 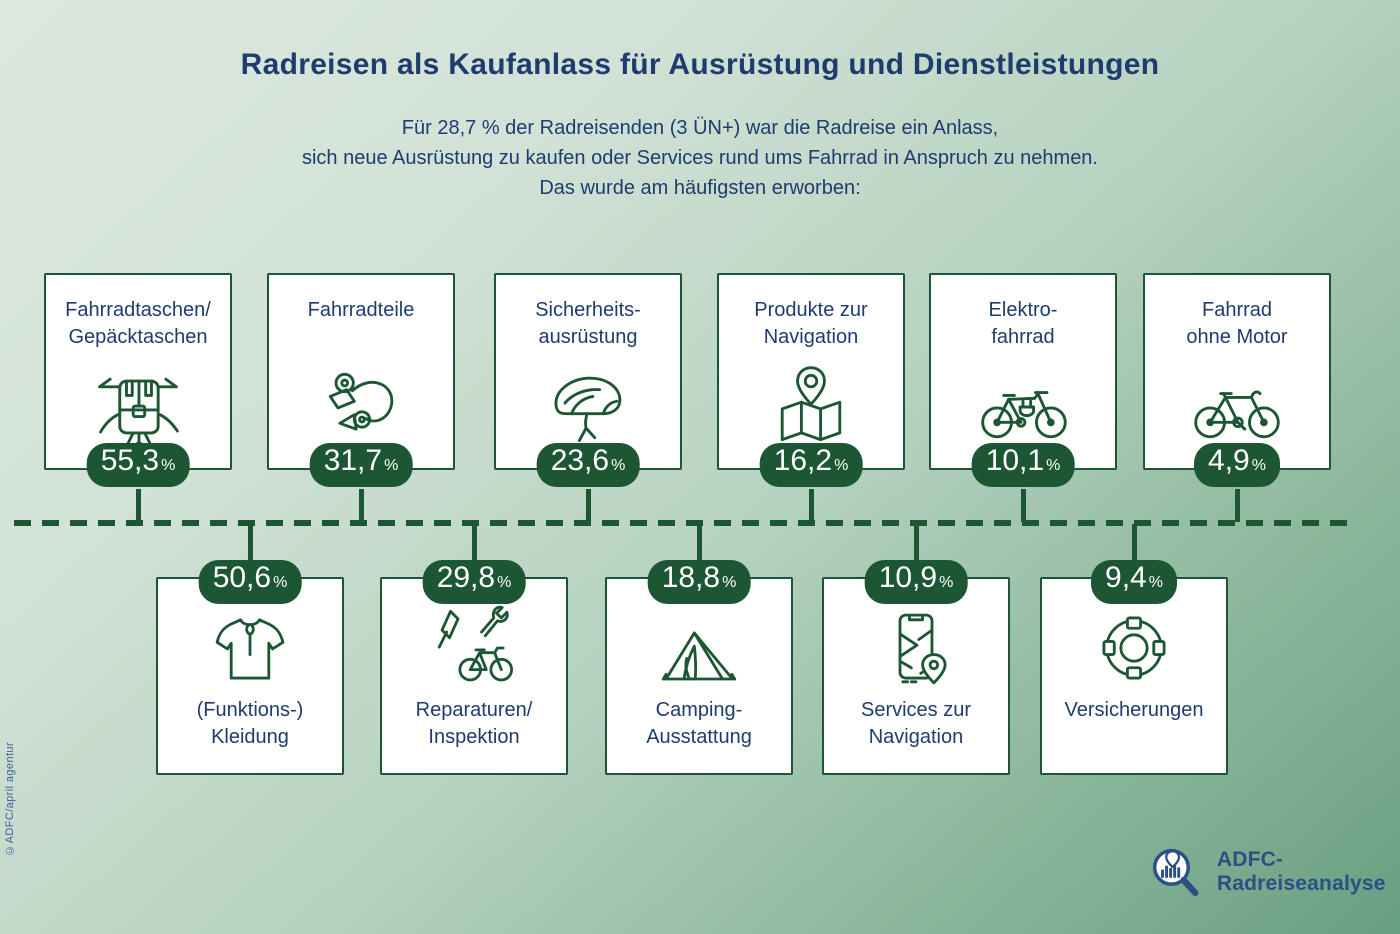 What do you see at coordinates (138, 337) in the screenshot?
I see `category-label-line: Gepäcktaschen` at bounding box center [138, 337].